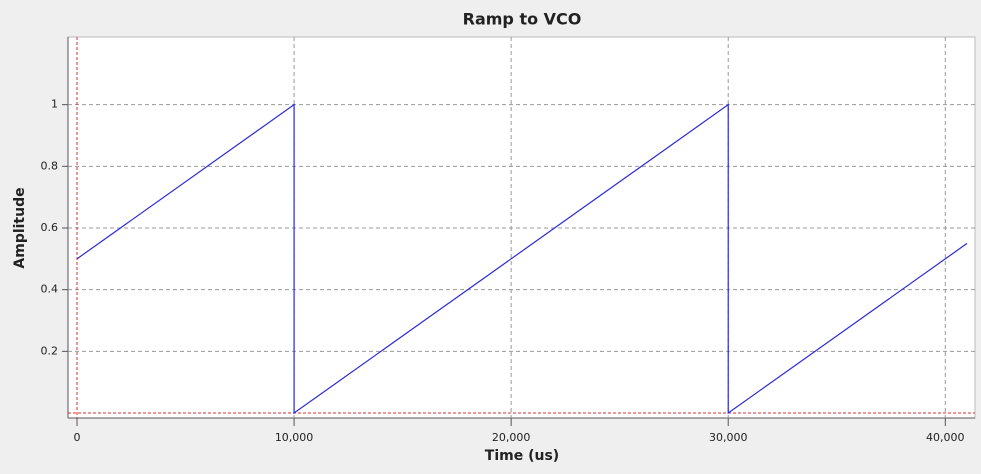 This screenshot has width=981, height=474. What do you see at coordinates (728, 437) in the screenshot?
I see `x-tick-label: 30,000` at bounding box center [728, 437].